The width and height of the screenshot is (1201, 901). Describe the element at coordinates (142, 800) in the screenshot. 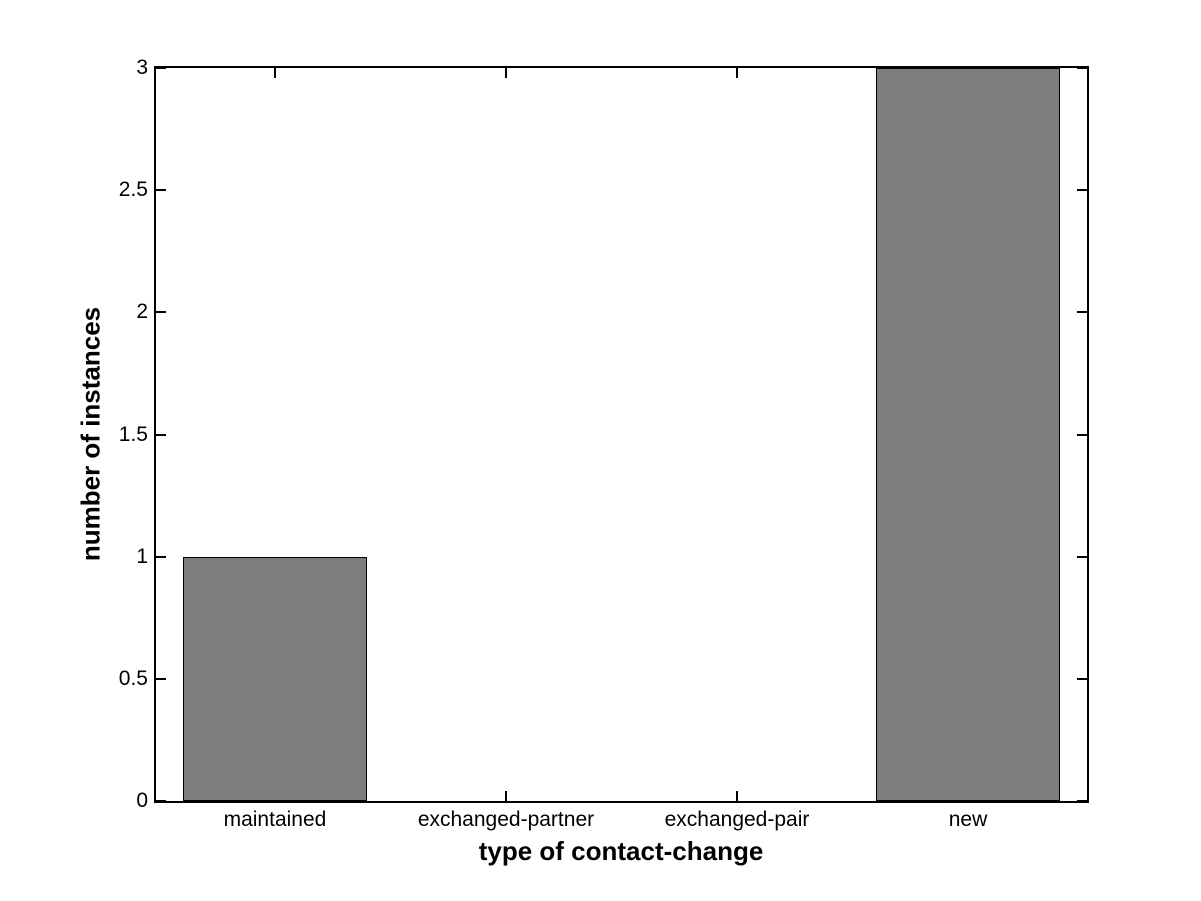

I see `y-tick-label: 0` at that location.